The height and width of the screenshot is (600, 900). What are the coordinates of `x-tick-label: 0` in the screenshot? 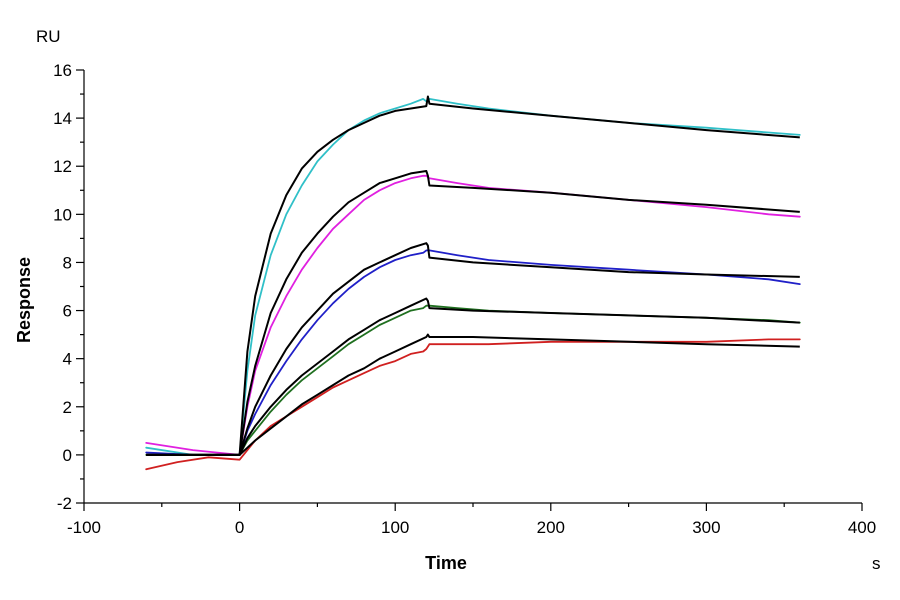 It's located at (239, 527).